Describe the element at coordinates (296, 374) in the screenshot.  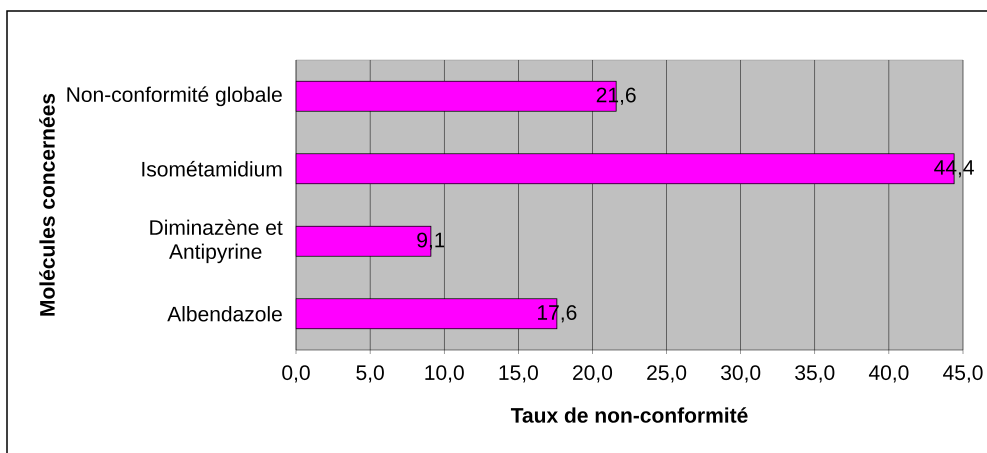
I see `x-tick-label: 0,0` at that location.